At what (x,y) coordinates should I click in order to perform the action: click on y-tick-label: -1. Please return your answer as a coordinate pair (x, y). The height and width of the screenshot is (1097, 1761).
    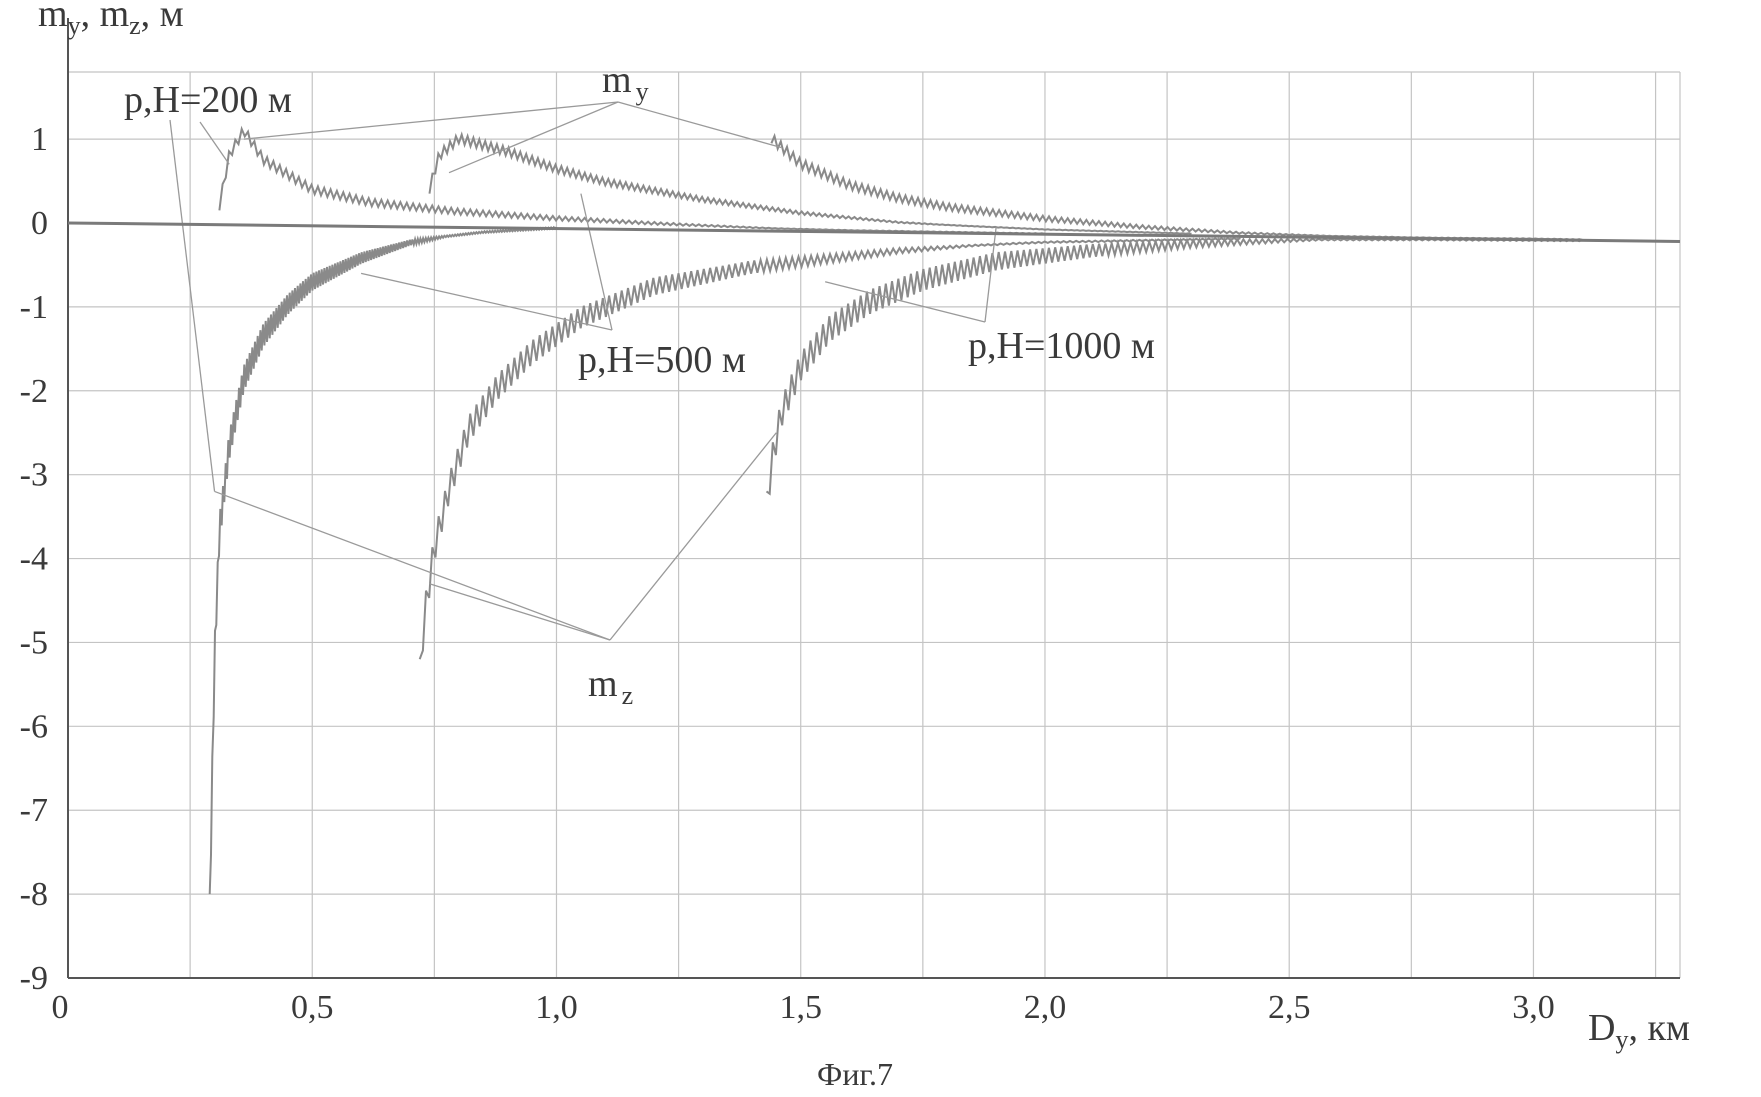
    Looking at the image, I should click on (34, 307).